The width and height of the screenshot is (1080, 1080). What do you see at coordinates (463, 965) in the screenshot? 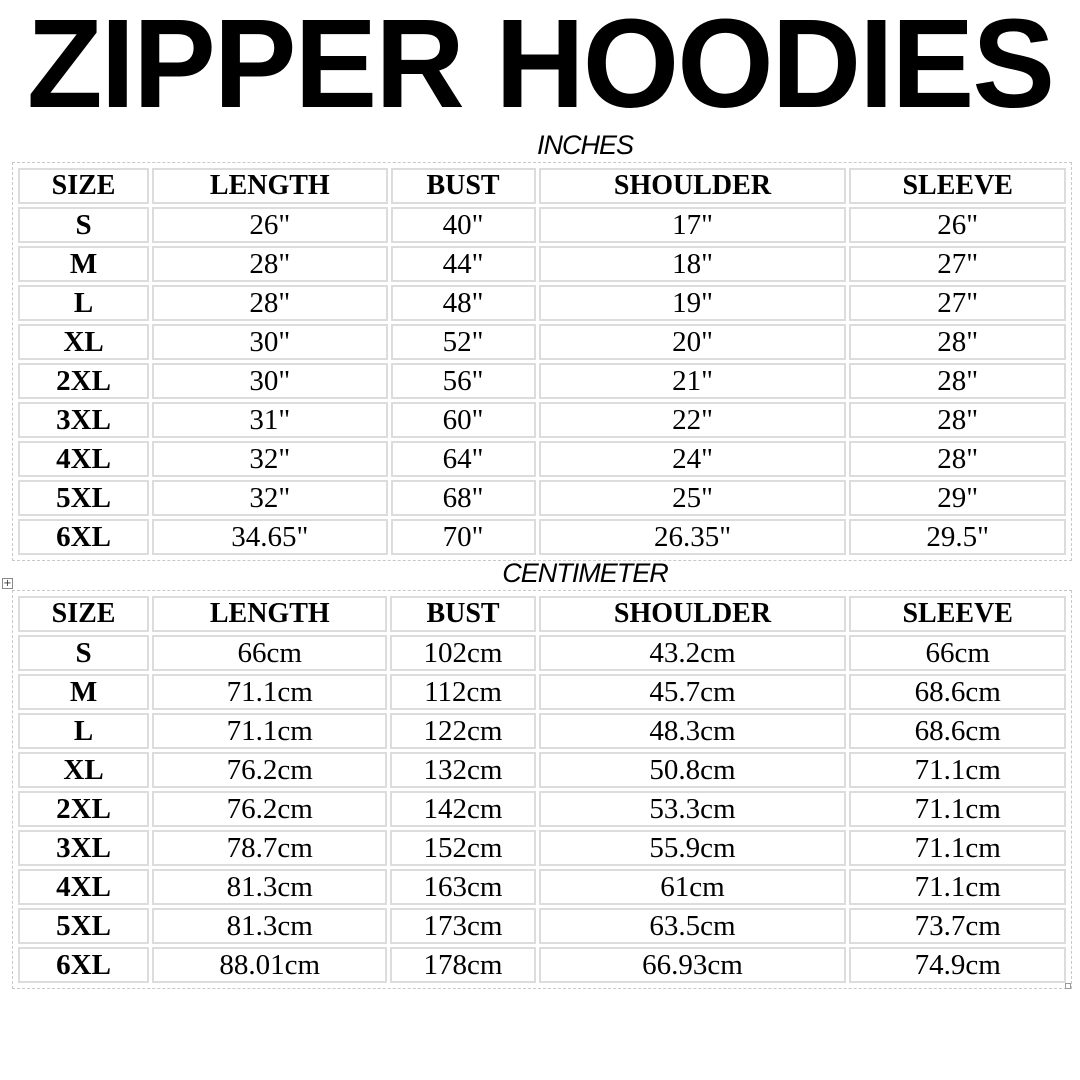
I see `value-cell: 178cm` at bounding box center [463, 965].